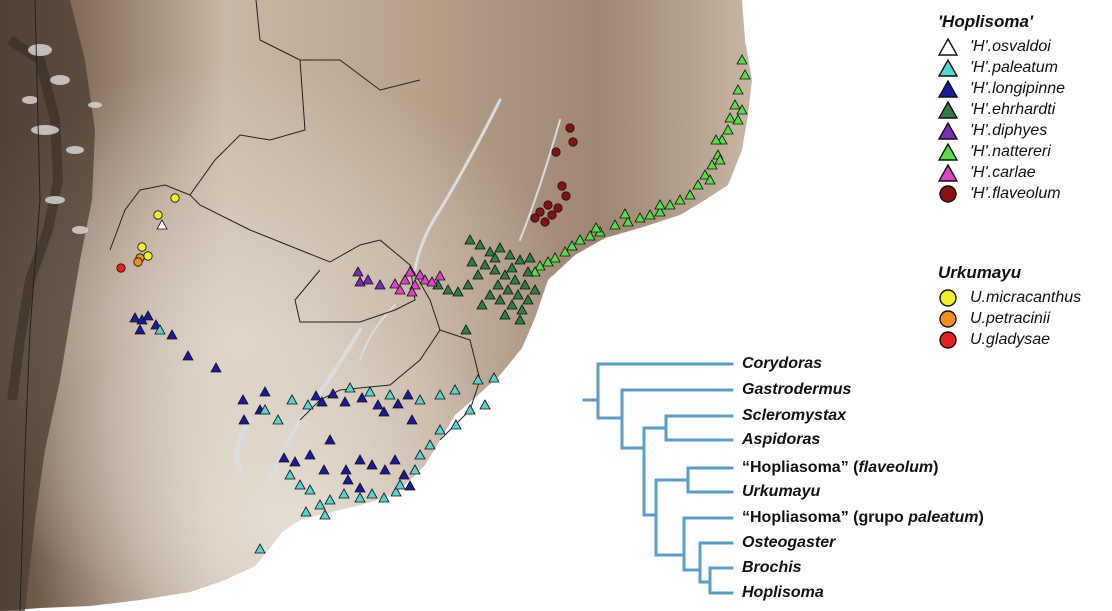 The width and height of the screenshot is (1112, 611). Describe the element at coordinates (781, 491) in the screenshot. I see `tree-taxon-label: Urkumayu` at that location.